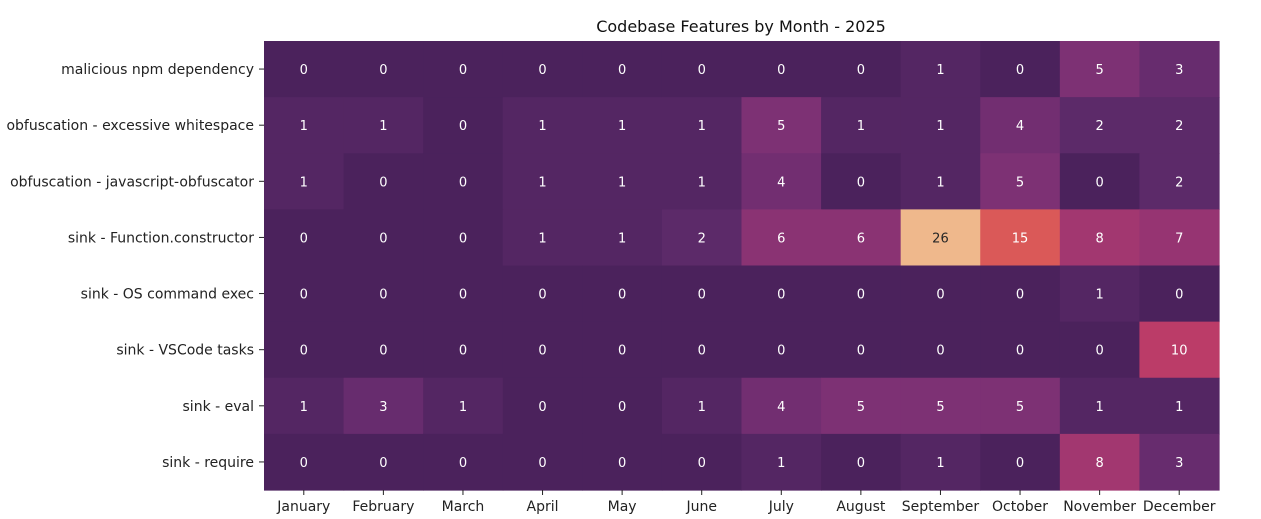 The image size is (1261, 519). What do you see at coordinates (741, 26) in the screenshot?
I see `chart-title: Codebase Features by Month - 2025` at bounding box center [741, 26].